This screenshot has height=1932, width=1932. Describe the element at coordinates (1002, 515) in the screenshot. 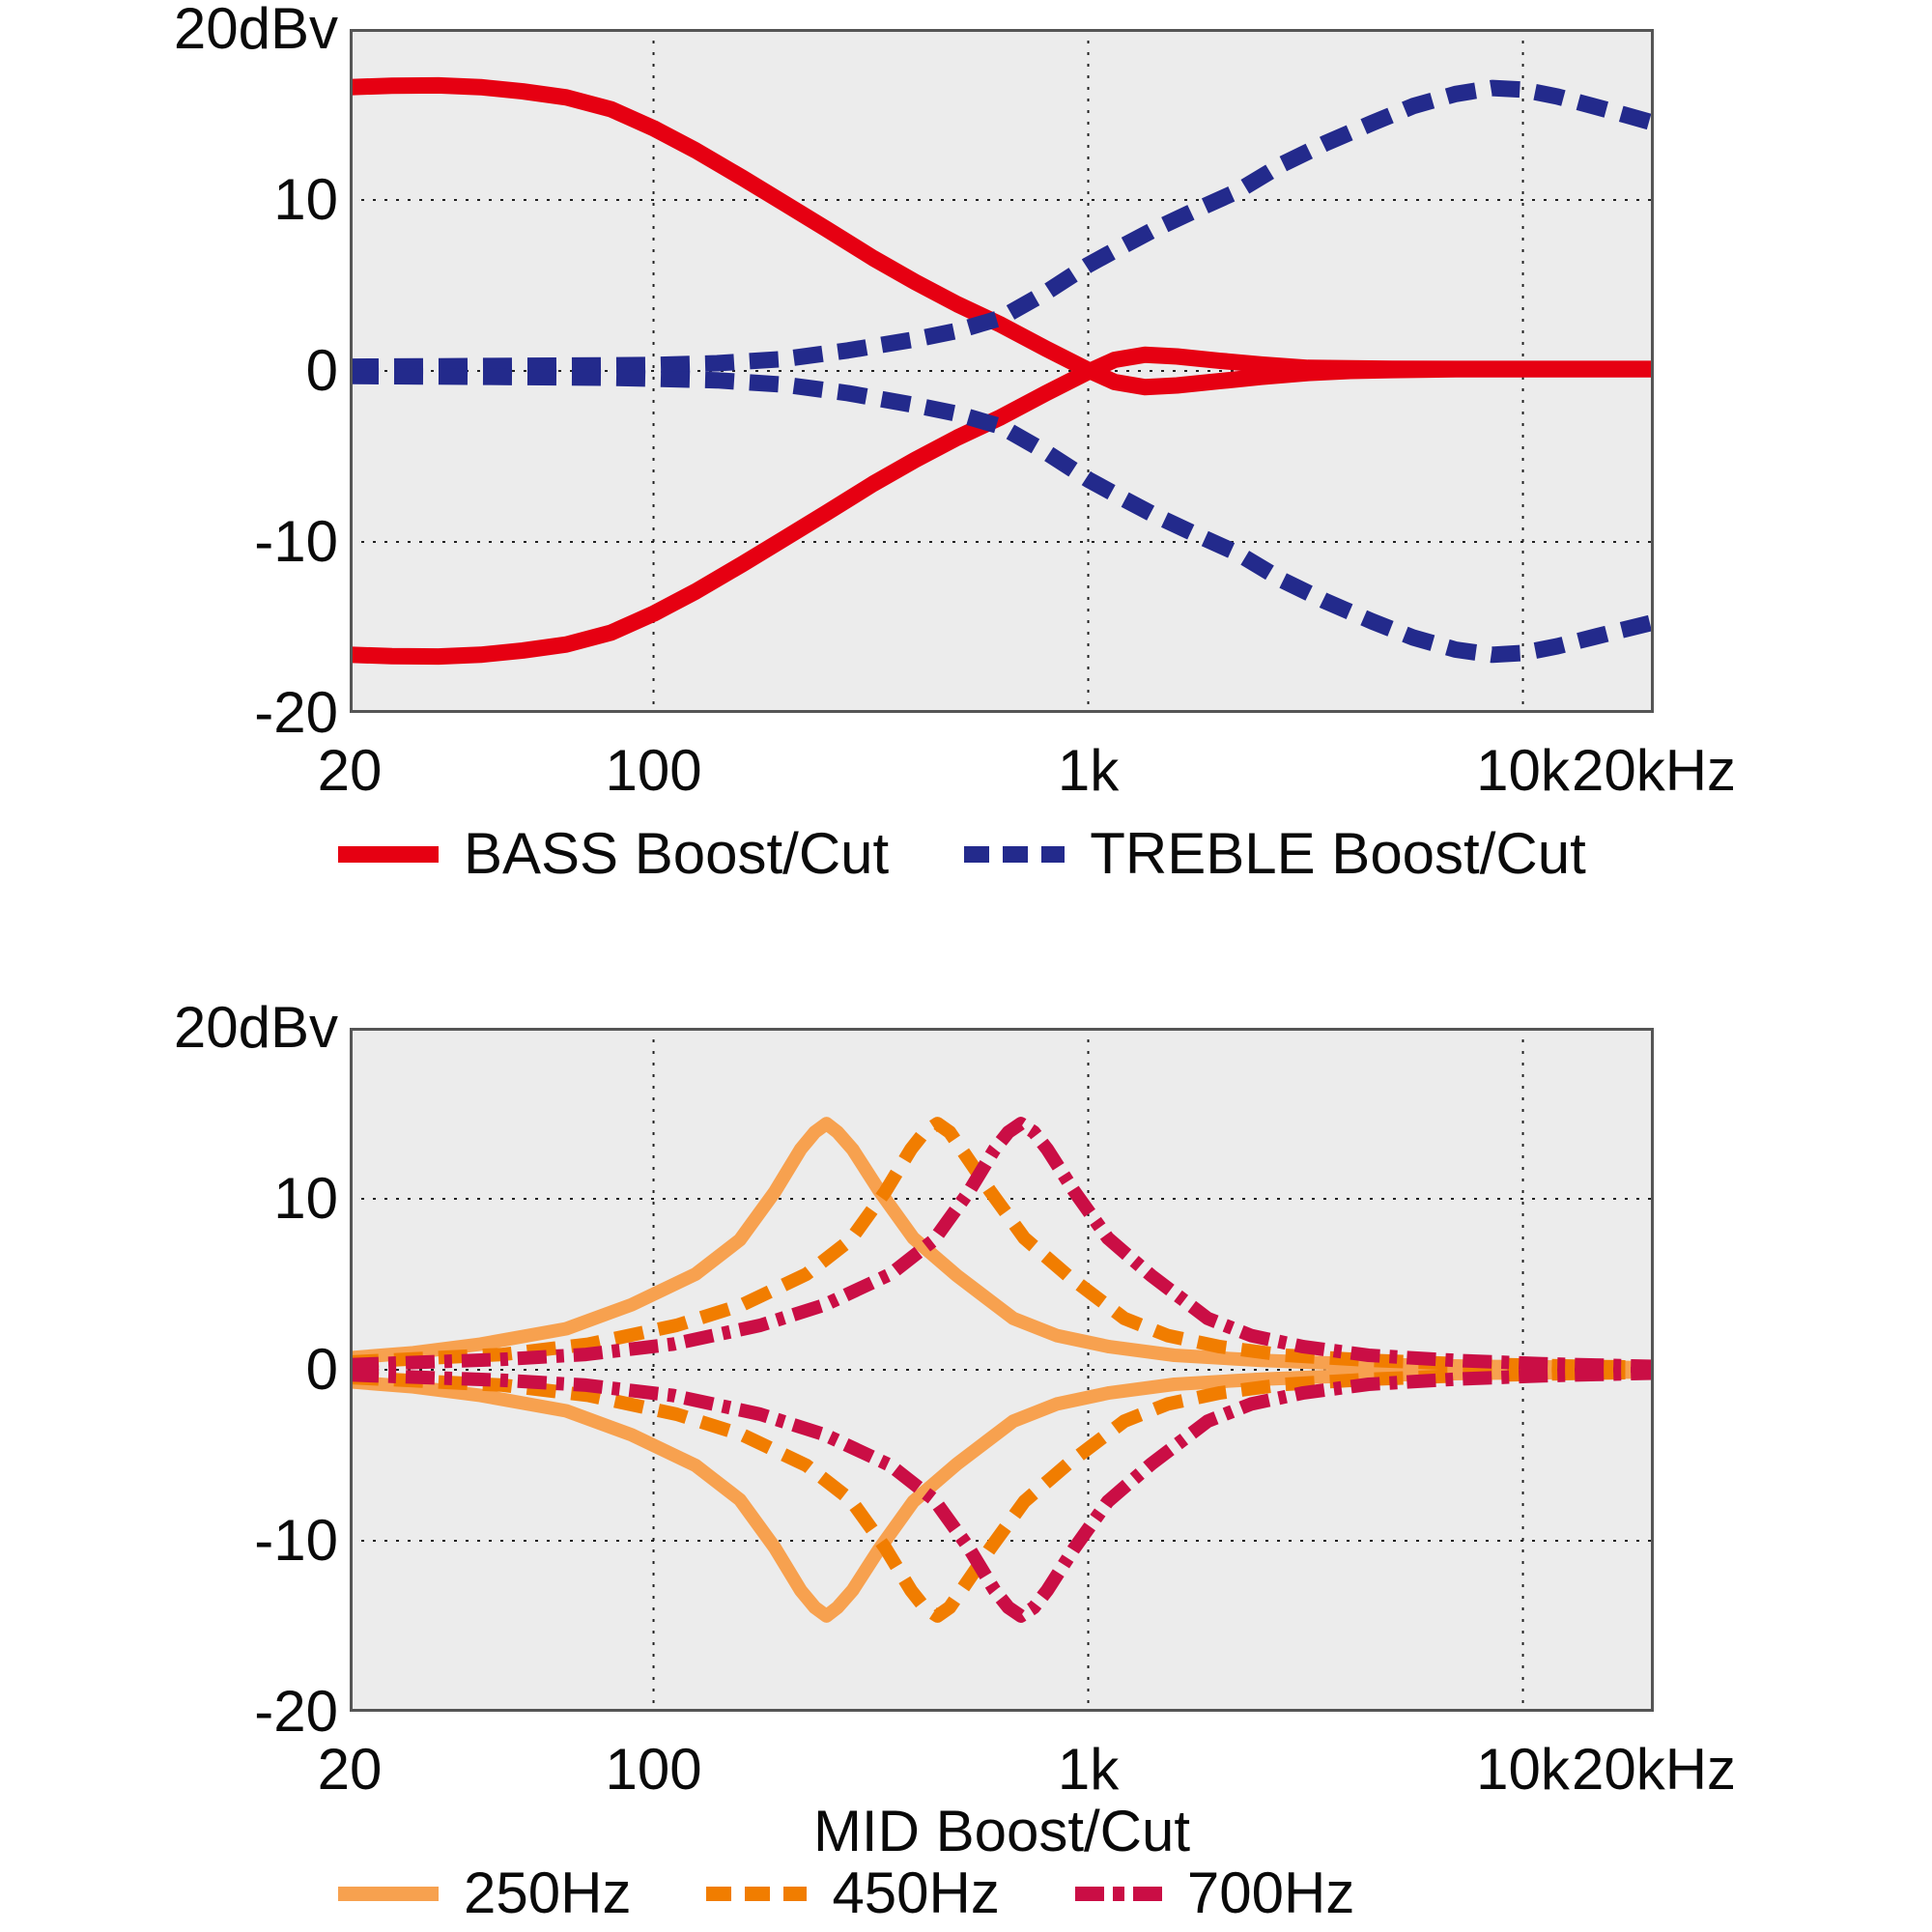

I see `curve-treble-cut` at that location.